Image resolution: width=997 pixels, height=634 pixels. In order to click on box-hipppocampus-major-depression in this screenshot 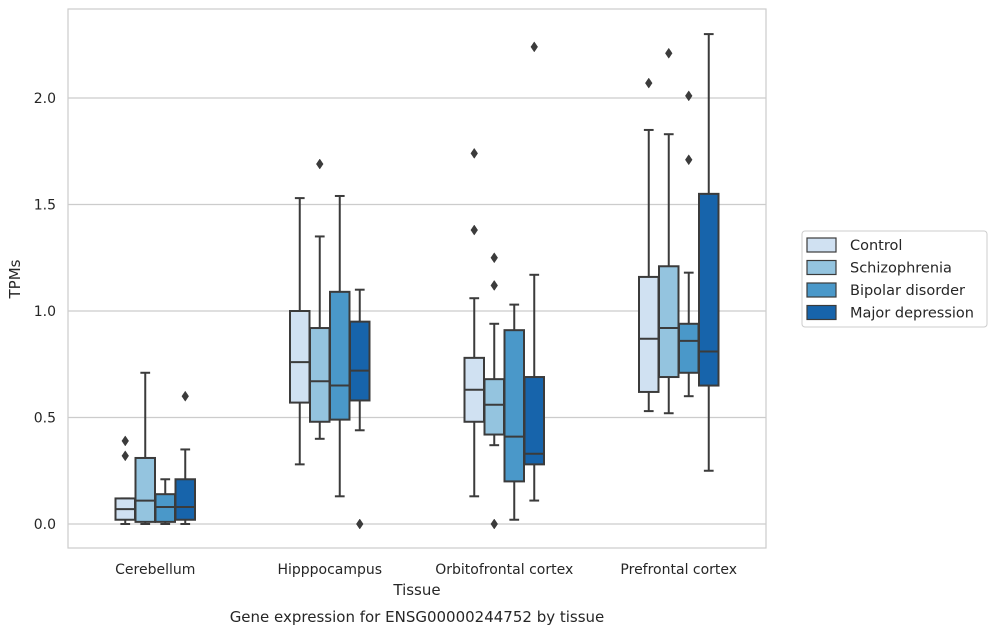, I will do `click(360, 409)`.